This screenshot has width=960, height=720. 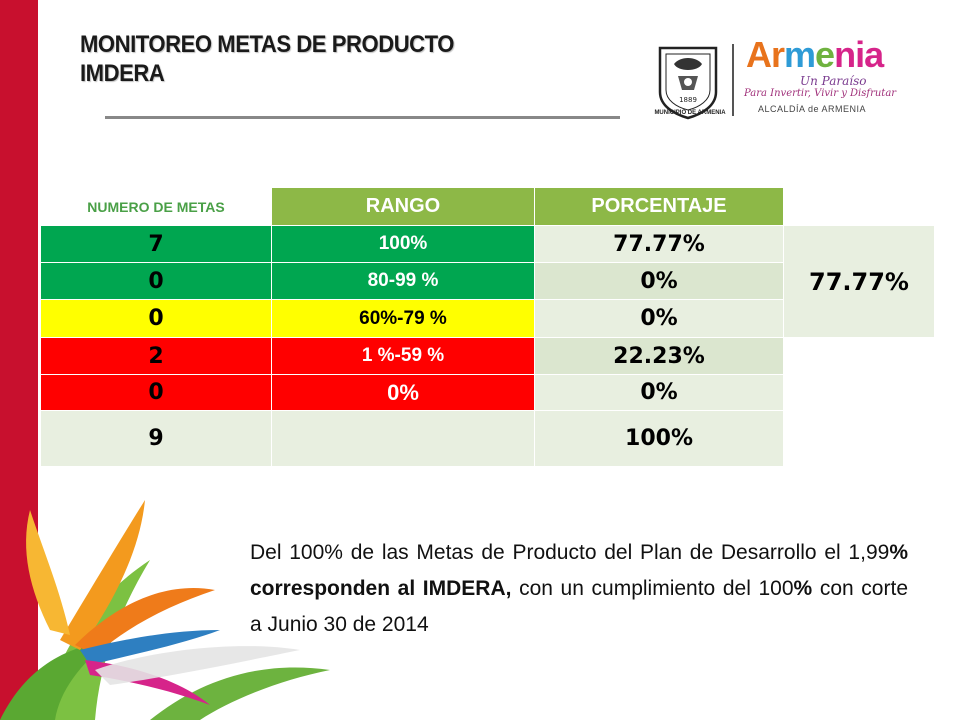 What do you see at coordinates (156, 356) in the screenshot?
I see `row-numero: 2` at bounding box center [156, 356].